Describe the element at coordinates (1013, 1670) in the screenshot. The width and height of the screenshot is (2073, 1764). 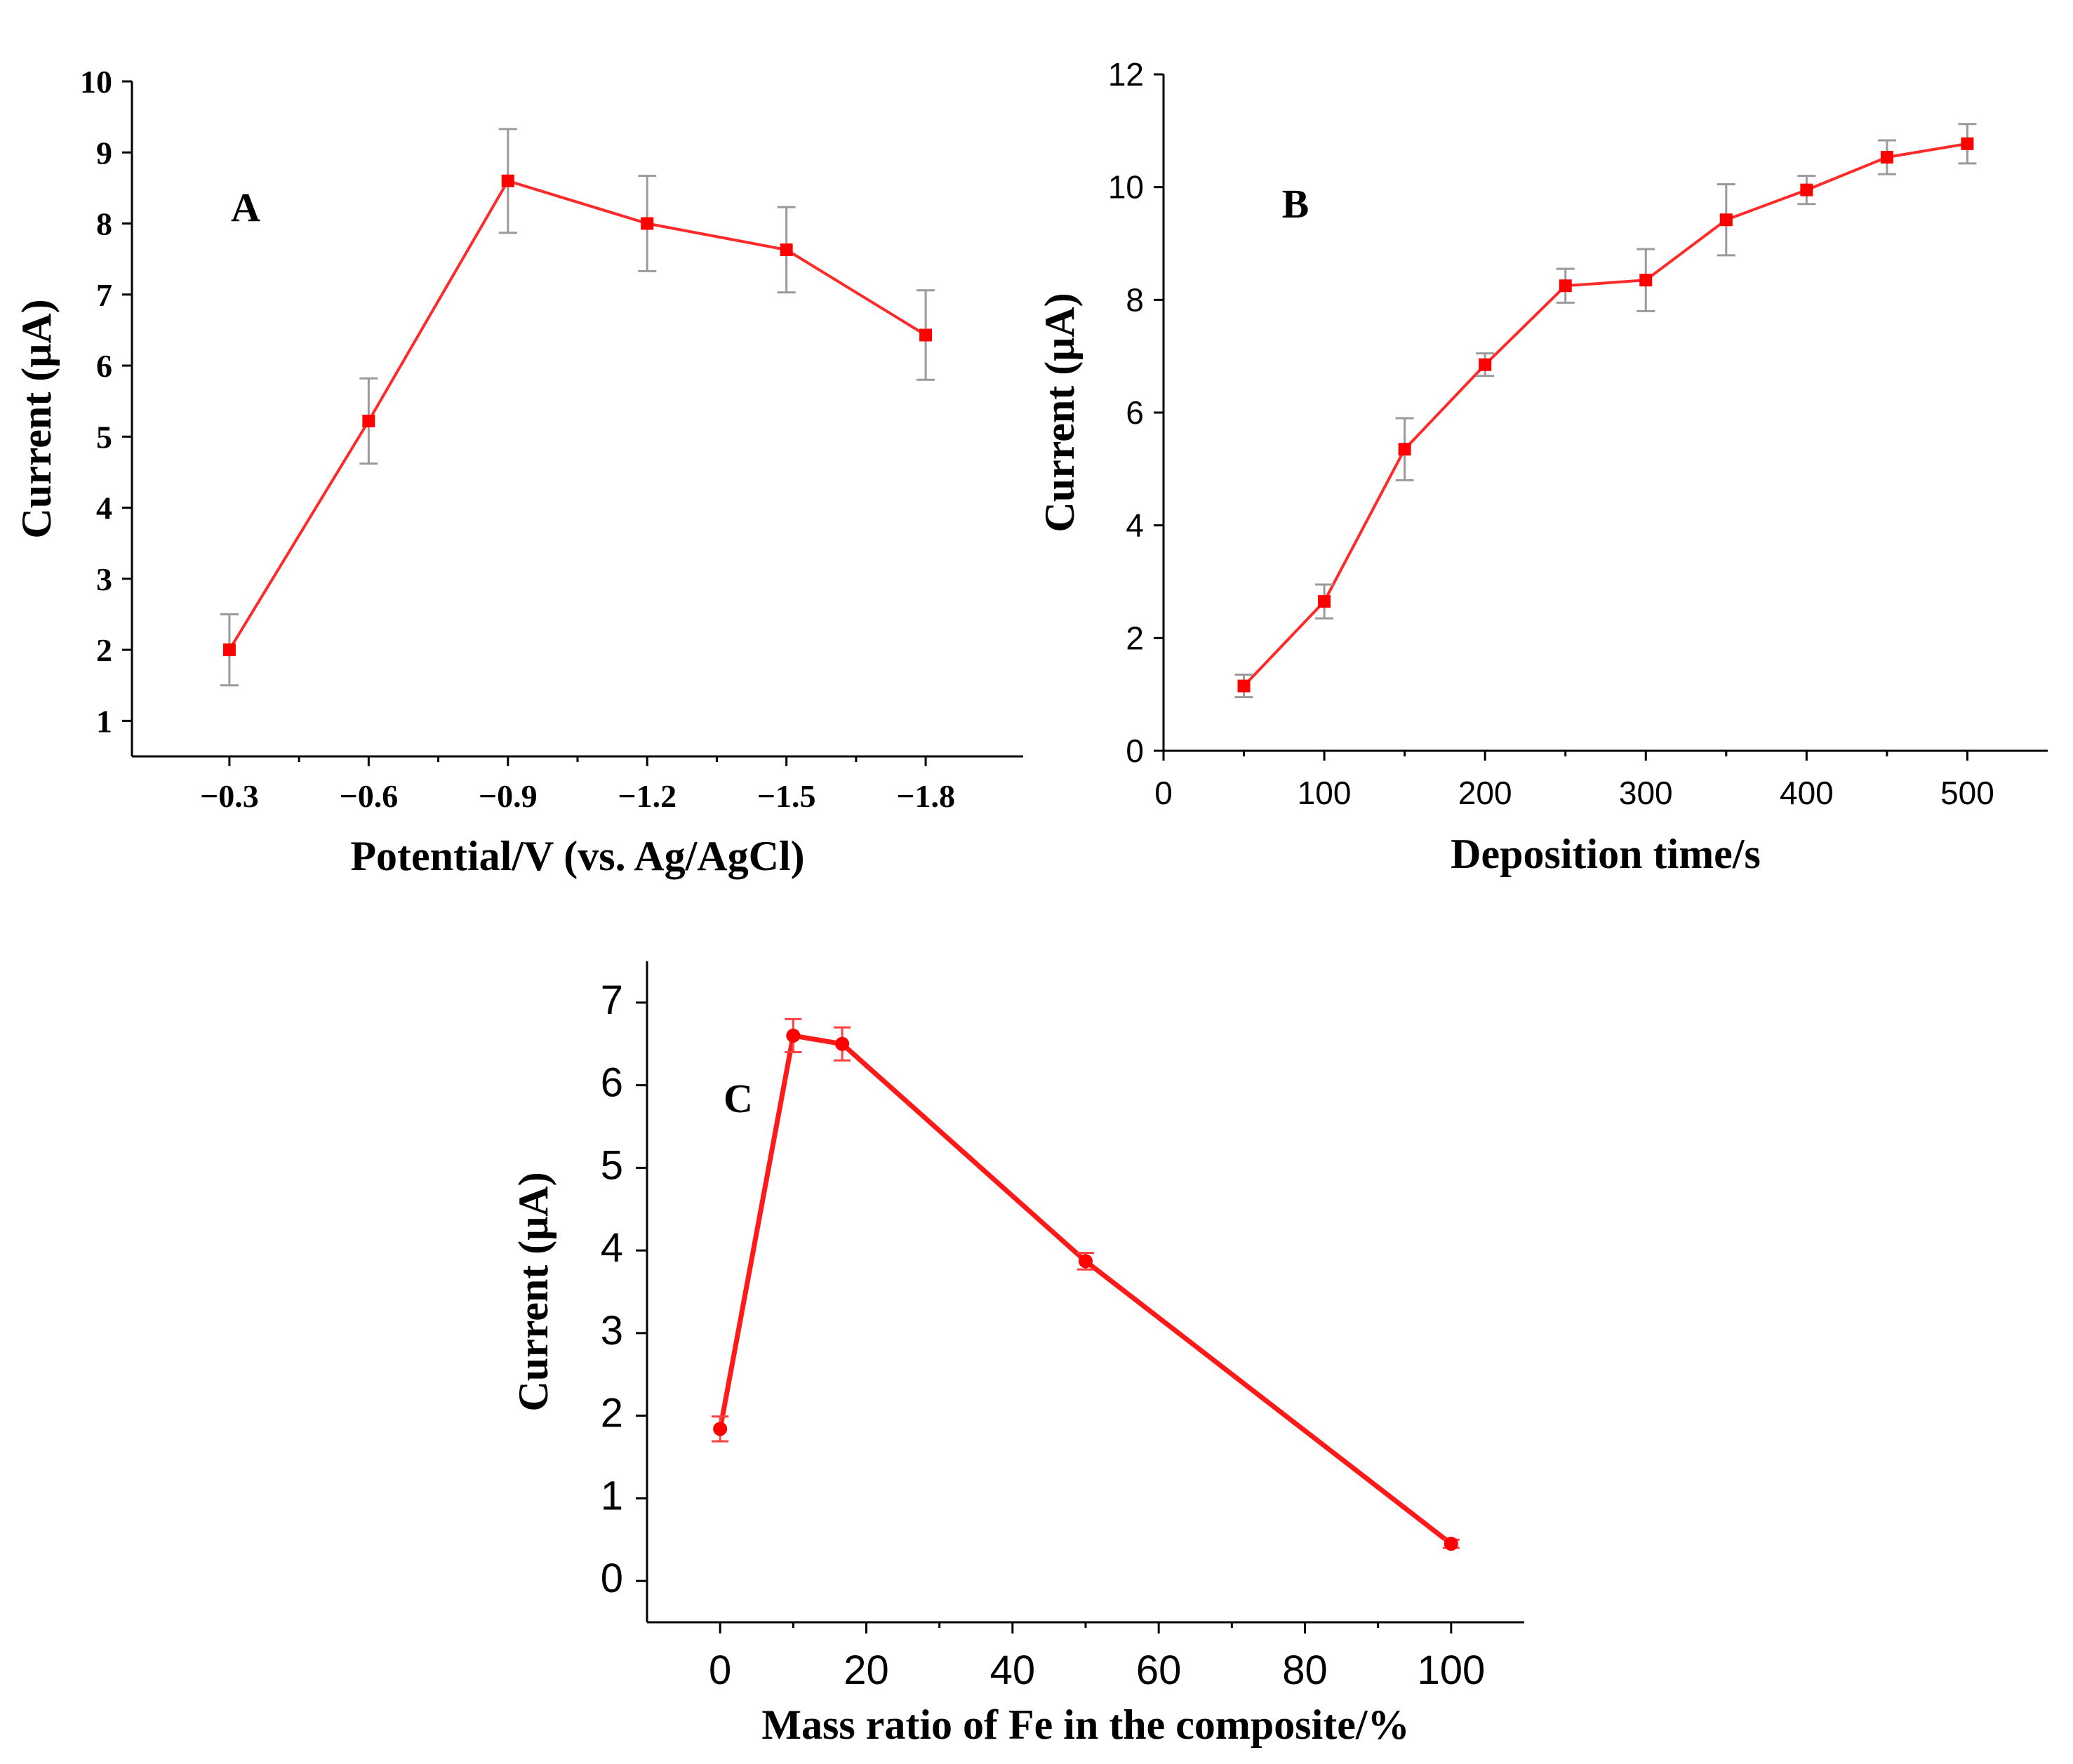
I see `x-tick-label: 40` at that location.